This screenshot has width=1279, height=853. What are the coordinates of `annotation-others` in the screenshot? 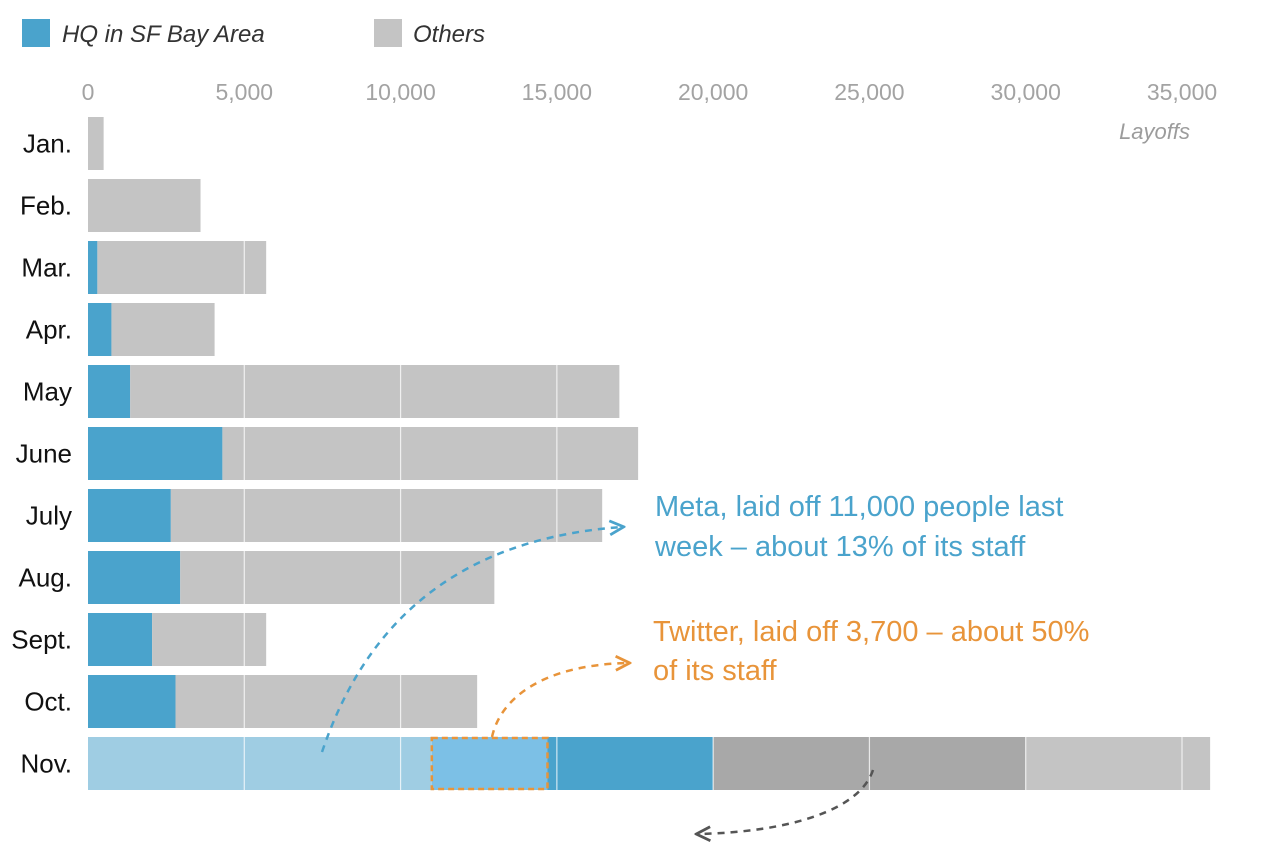 It's located at (786, 801).